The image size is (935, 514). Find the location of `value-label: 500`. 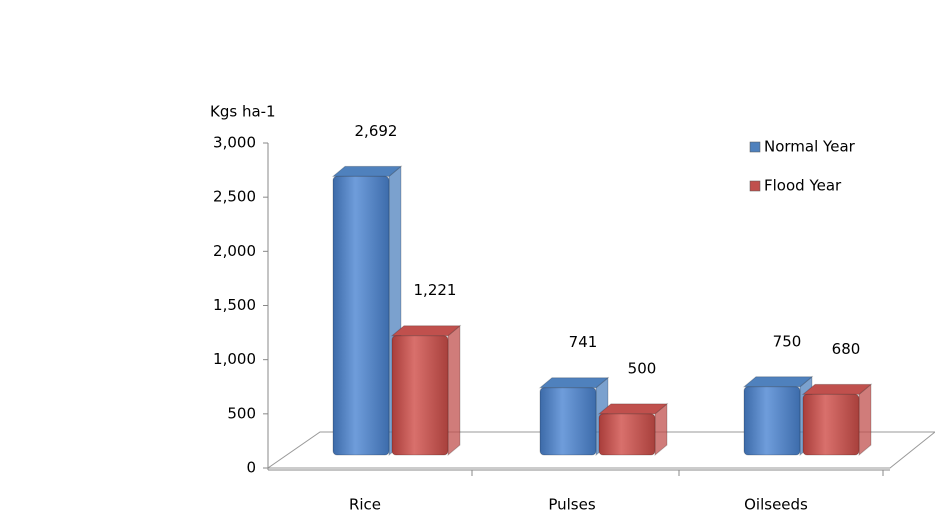

value-label: 500 is located at coordinates (642, 368).